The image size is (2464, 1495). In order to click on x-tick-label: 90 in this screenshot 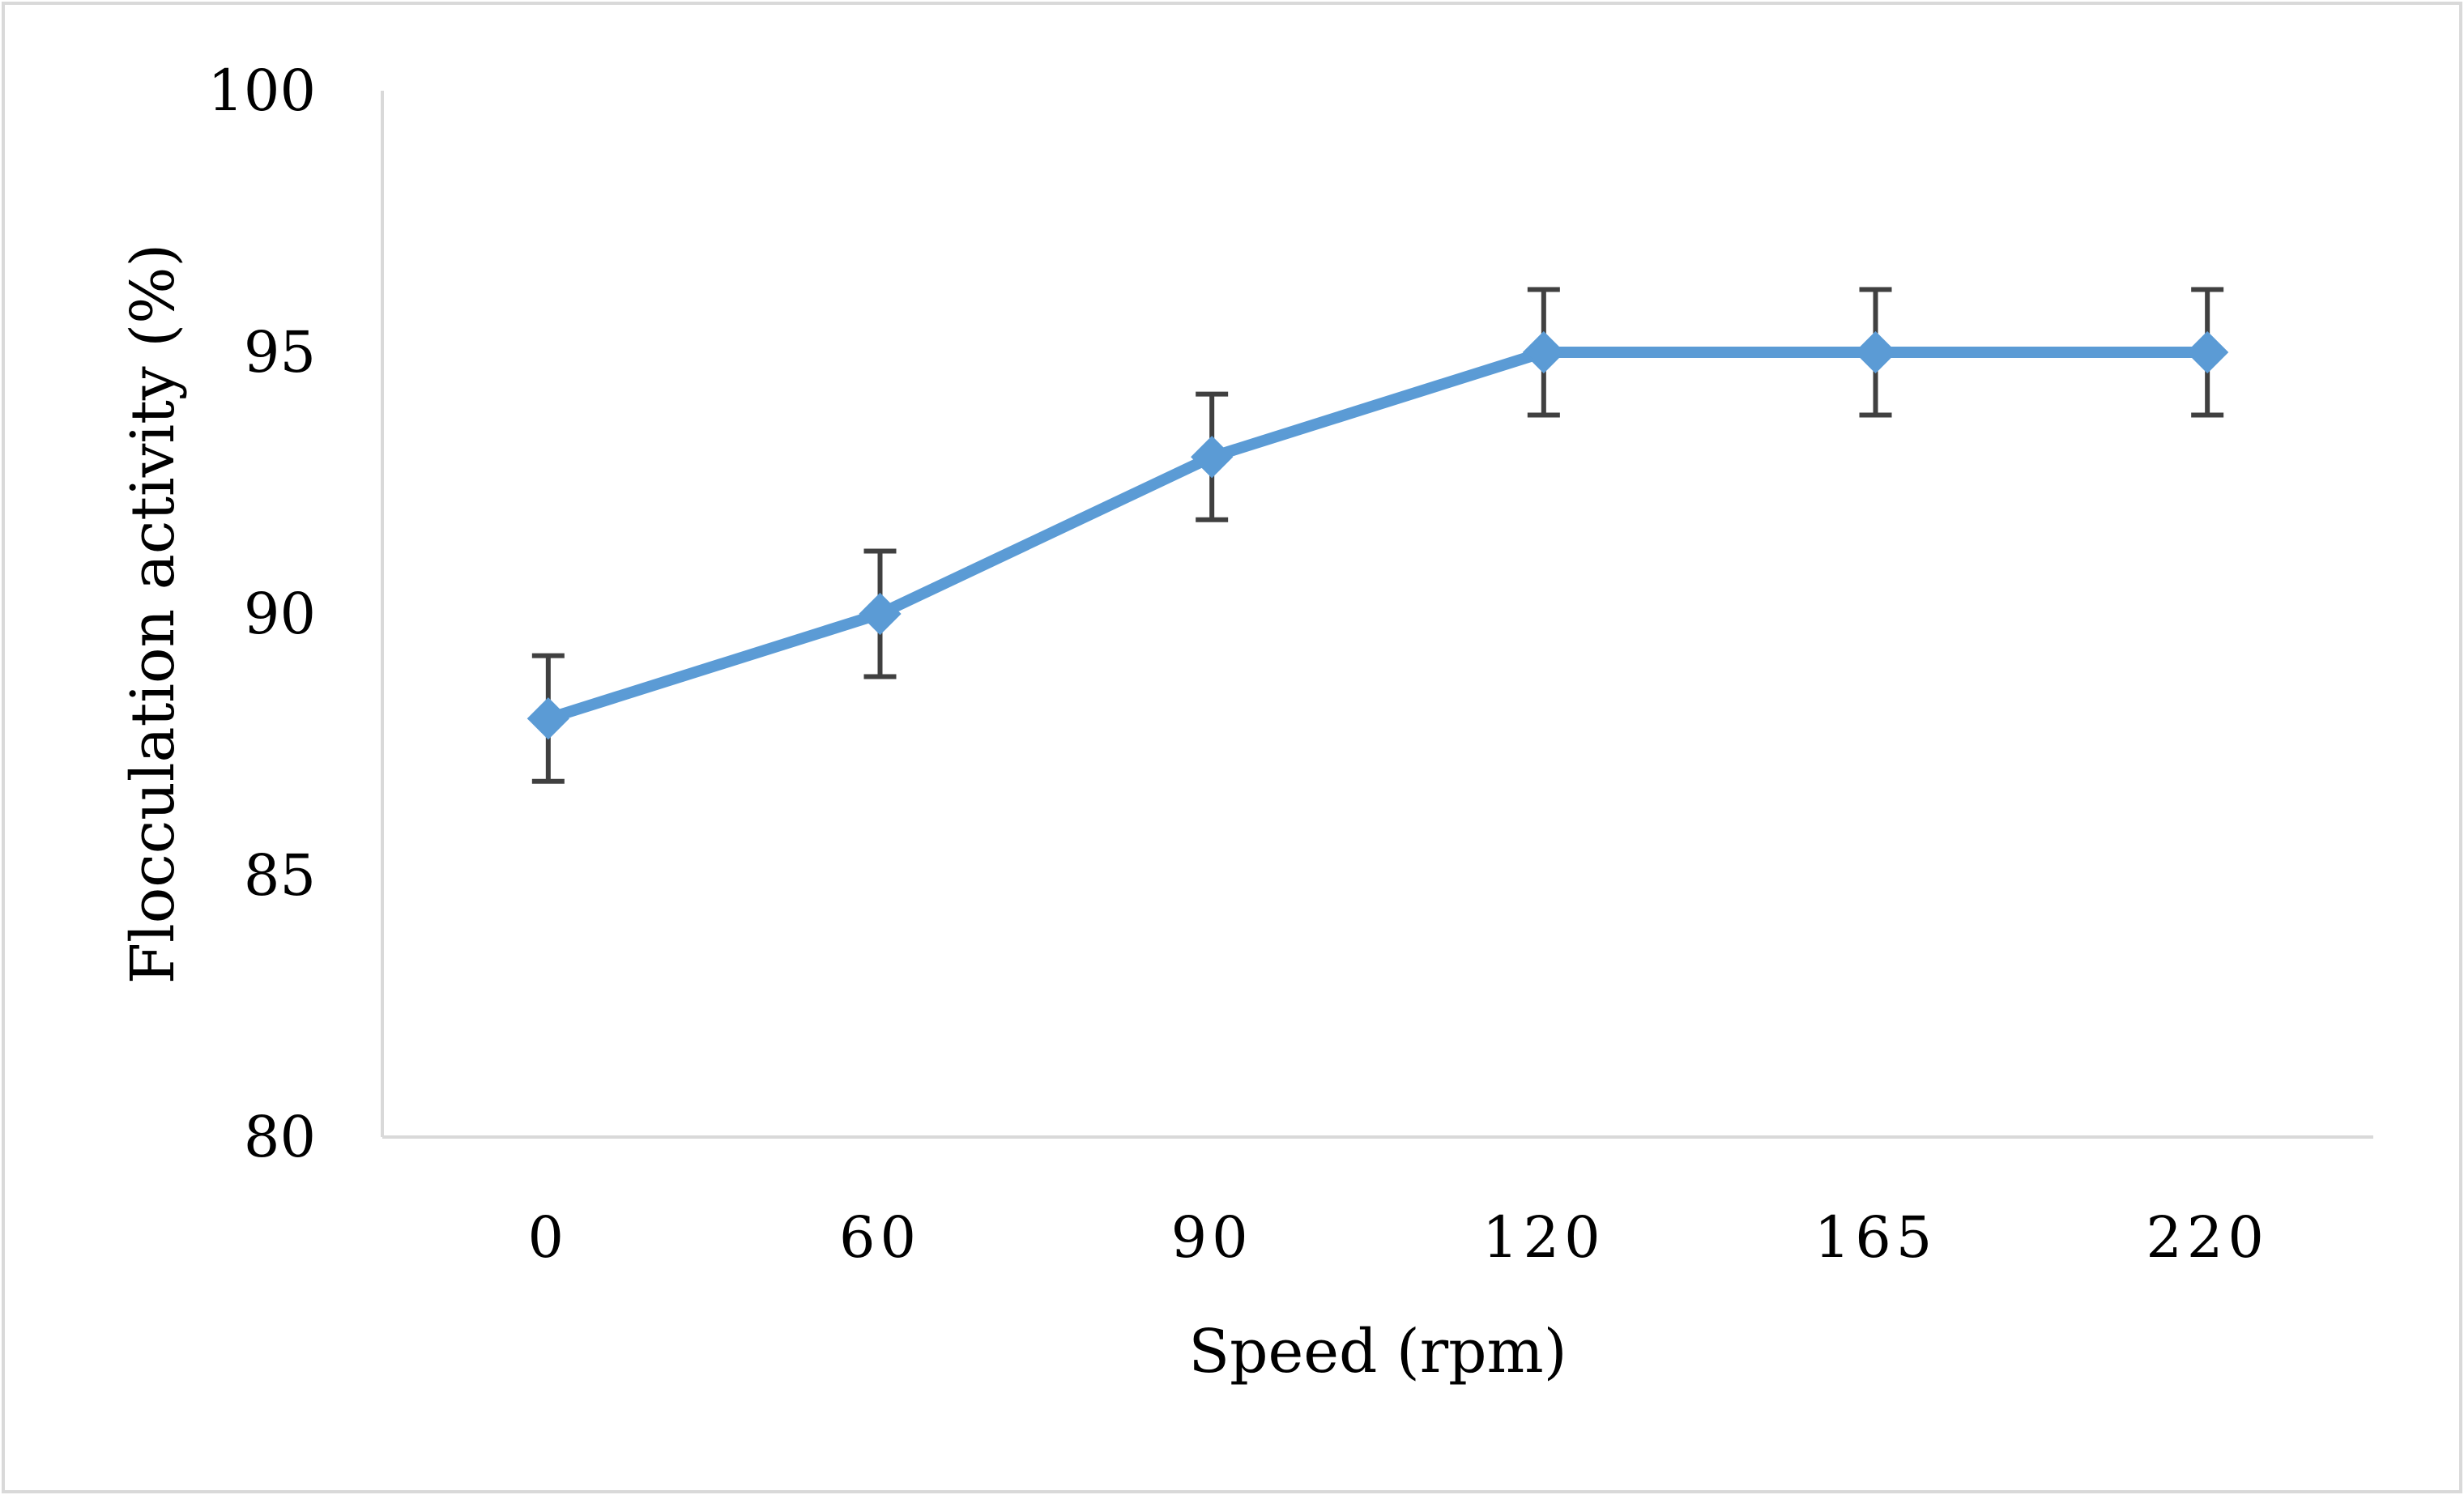, I will do `click(1212, 1237)`.